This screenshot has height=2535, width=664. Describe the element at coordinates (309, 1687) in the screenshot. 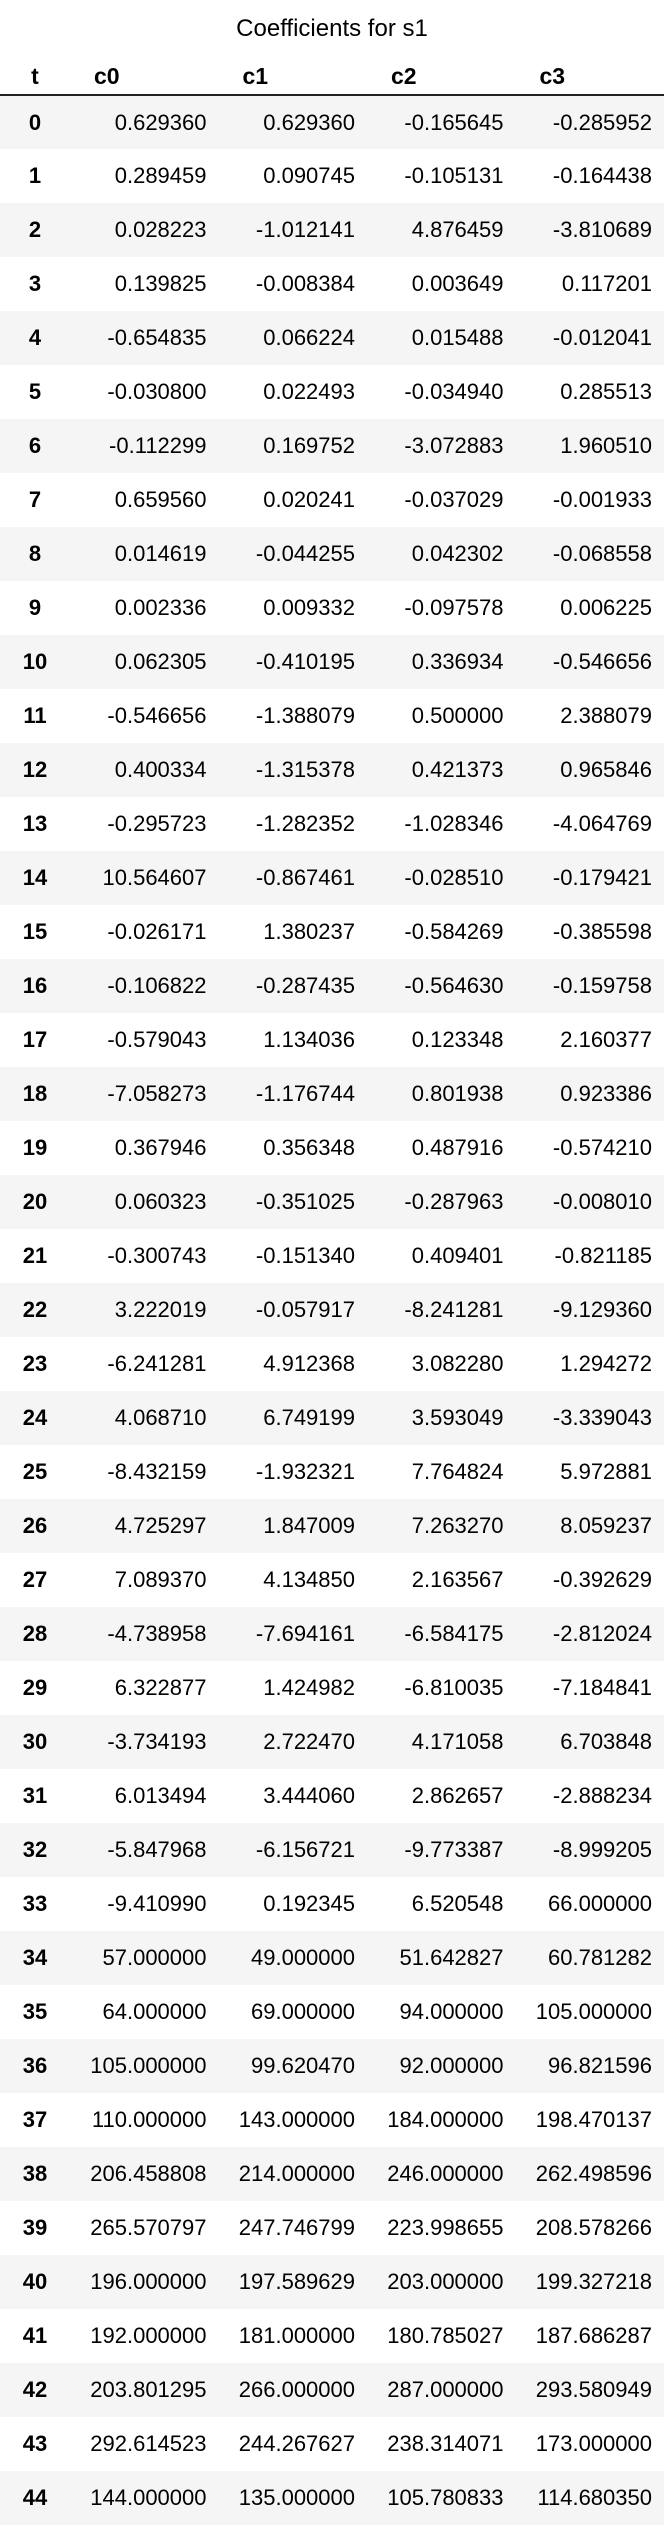

I see `cell-c1: 1.424982` at that location.